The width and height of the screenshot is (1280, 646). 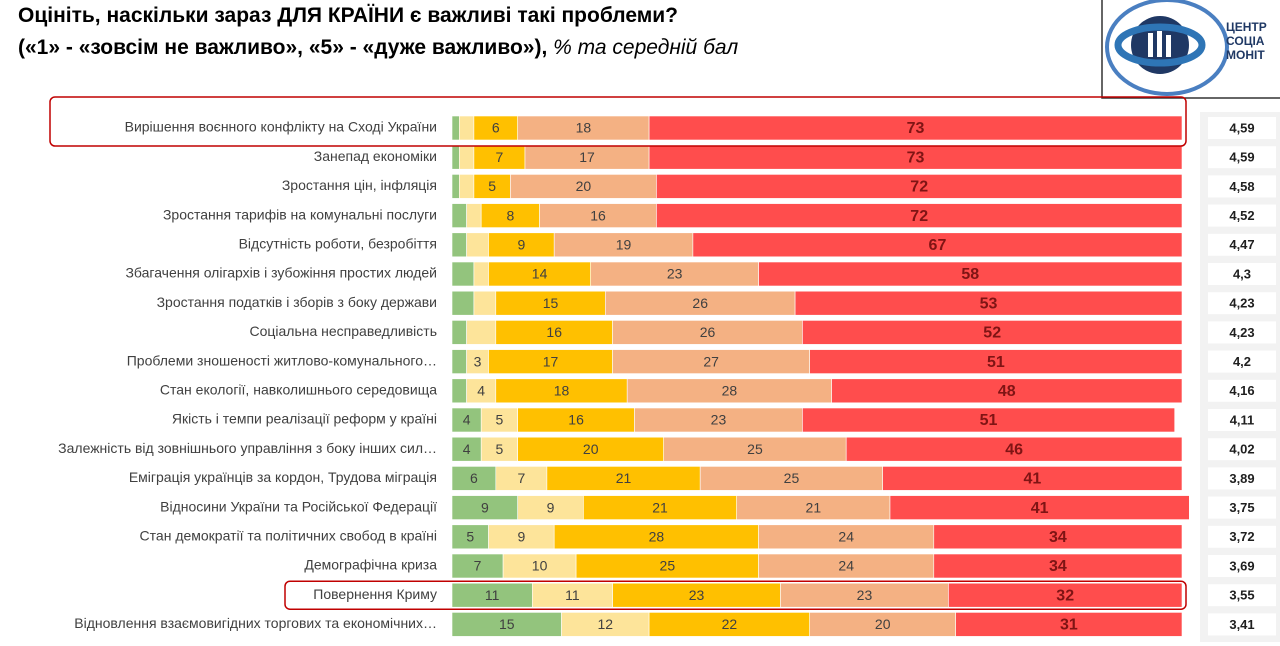 I want to click on average-label: 4,11, so click(x=1242, y=419).